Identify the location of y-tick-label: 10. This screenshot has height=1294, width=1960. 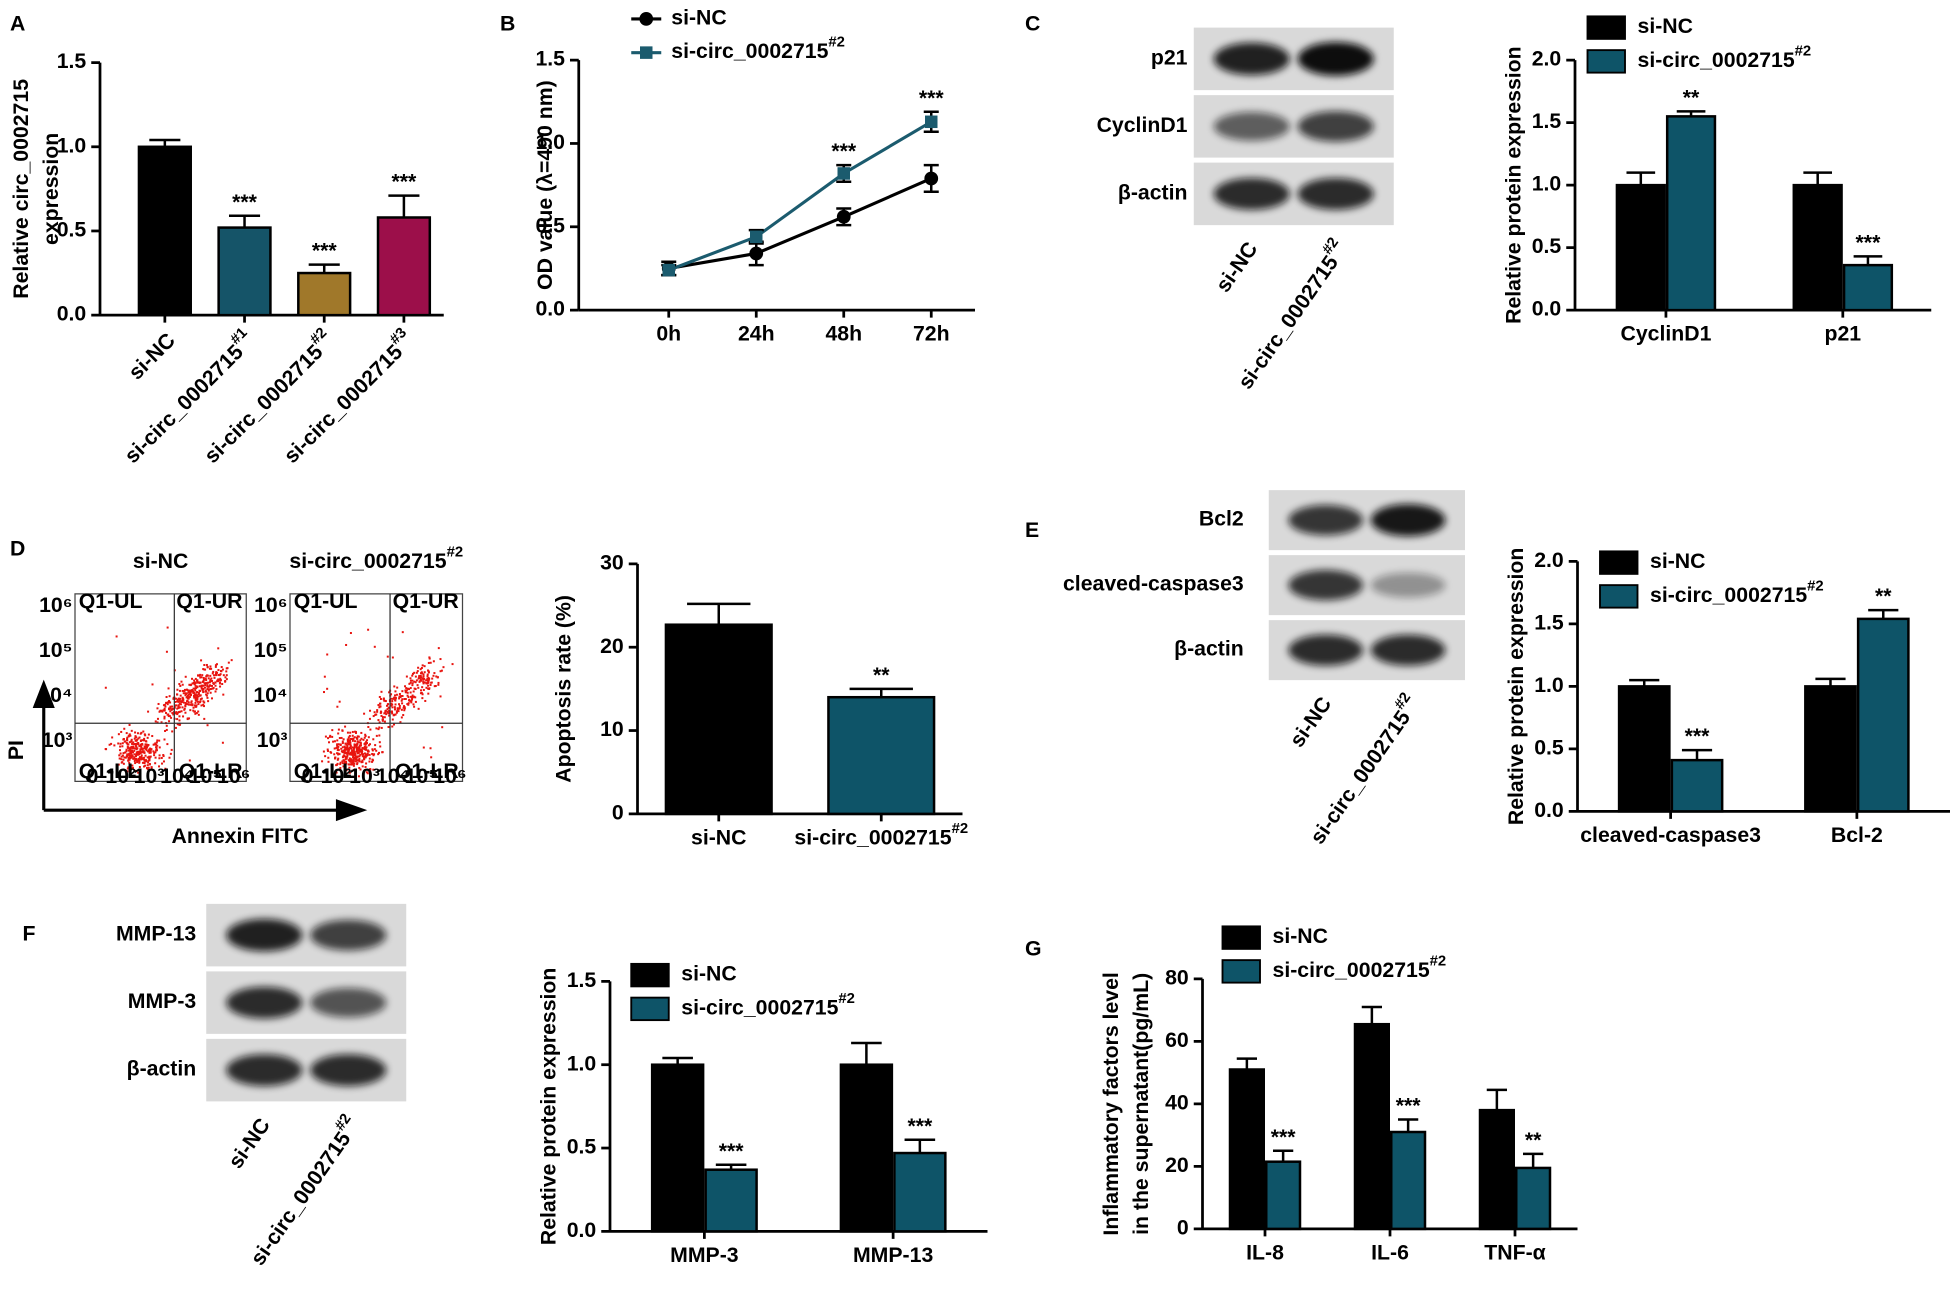
(612, 729).